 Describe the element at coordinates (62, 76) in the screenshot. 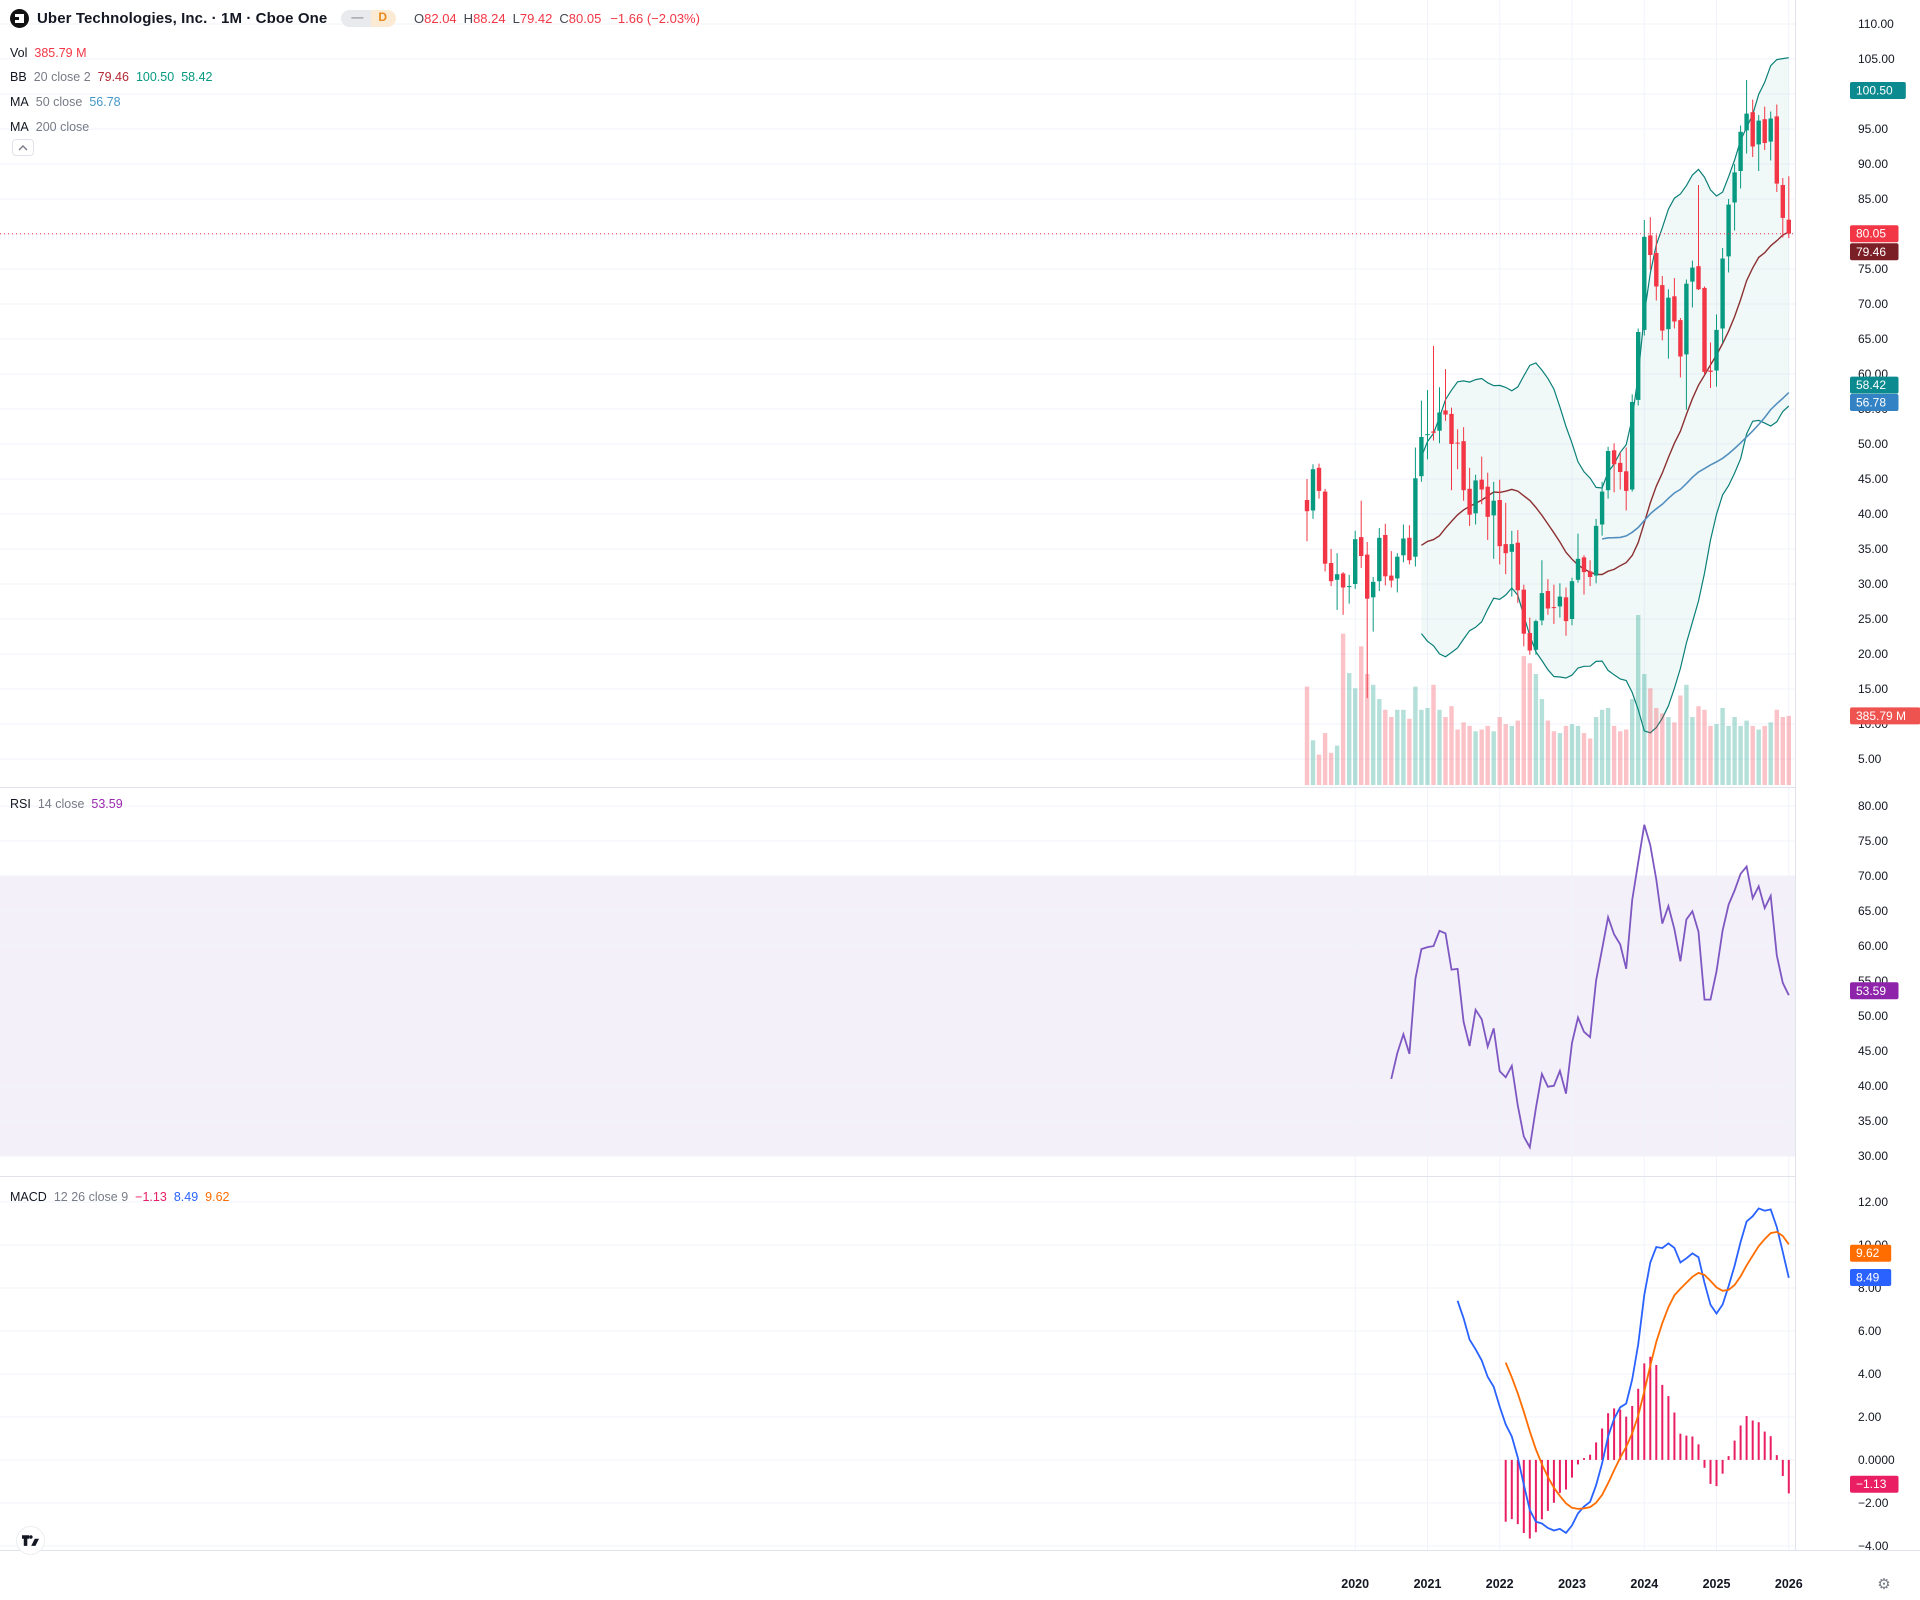

I see `legend-bb-params: 20 close 2` at that location.